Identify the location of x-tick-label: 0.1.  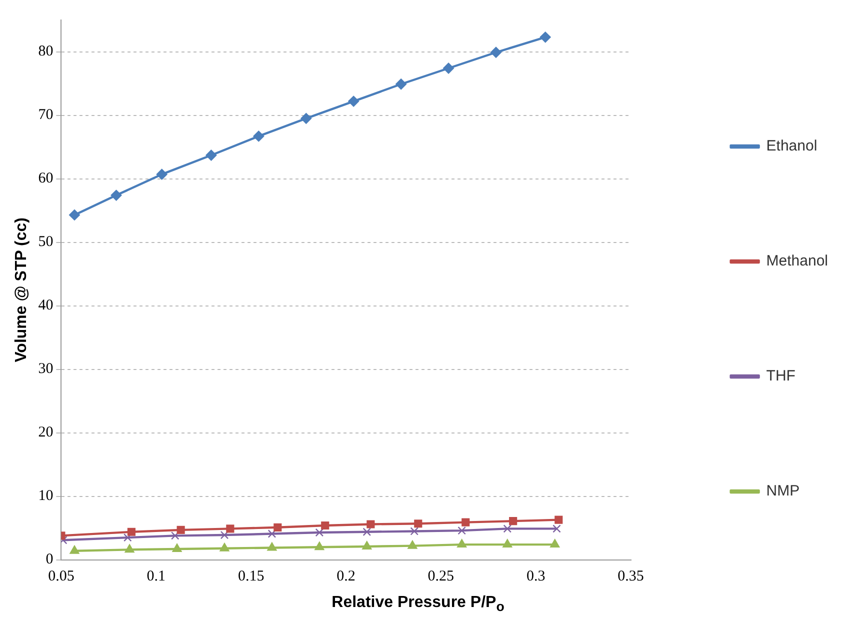
(156, 576).